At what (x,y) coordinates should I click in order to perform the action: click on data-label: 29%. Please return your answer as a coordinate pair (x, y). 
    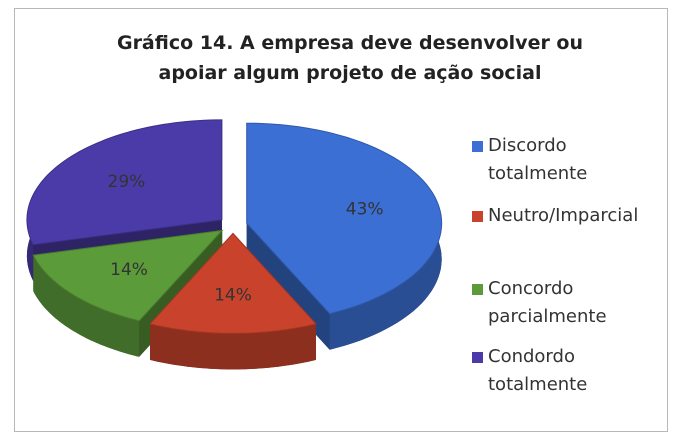
    Looking at the image, I should click on (127, 182).